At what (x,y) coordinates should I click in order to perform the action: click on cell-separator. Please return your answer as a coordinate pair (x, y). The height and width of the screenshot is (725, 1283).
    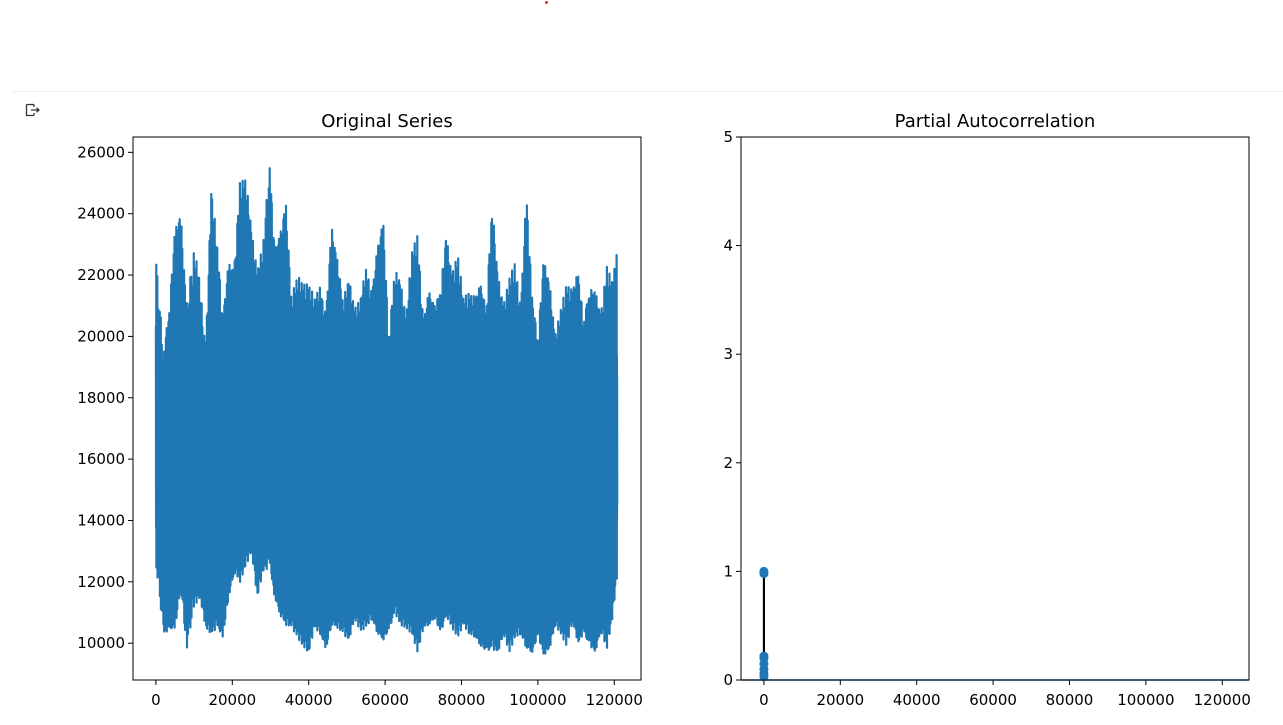
    Looking at the image, I should click on (647, 91).